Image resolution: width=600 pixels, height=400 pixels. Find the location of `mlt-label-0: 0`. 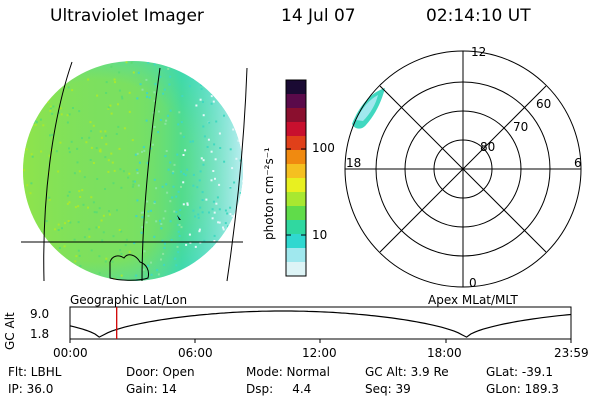

mlt-label-0: 0 is located at coordinates (473, 283).